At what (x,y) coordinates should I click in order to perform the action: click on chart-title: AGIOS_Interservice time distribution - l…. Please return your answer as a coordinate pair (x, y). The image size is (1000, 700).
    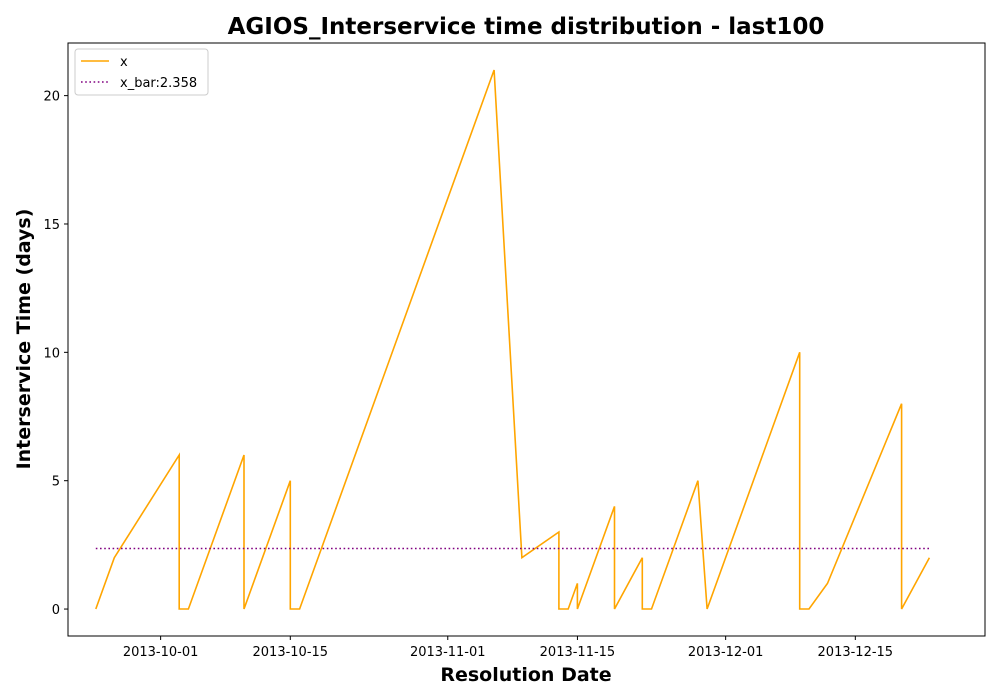
    Looking at the image, I should click on (526, 27).